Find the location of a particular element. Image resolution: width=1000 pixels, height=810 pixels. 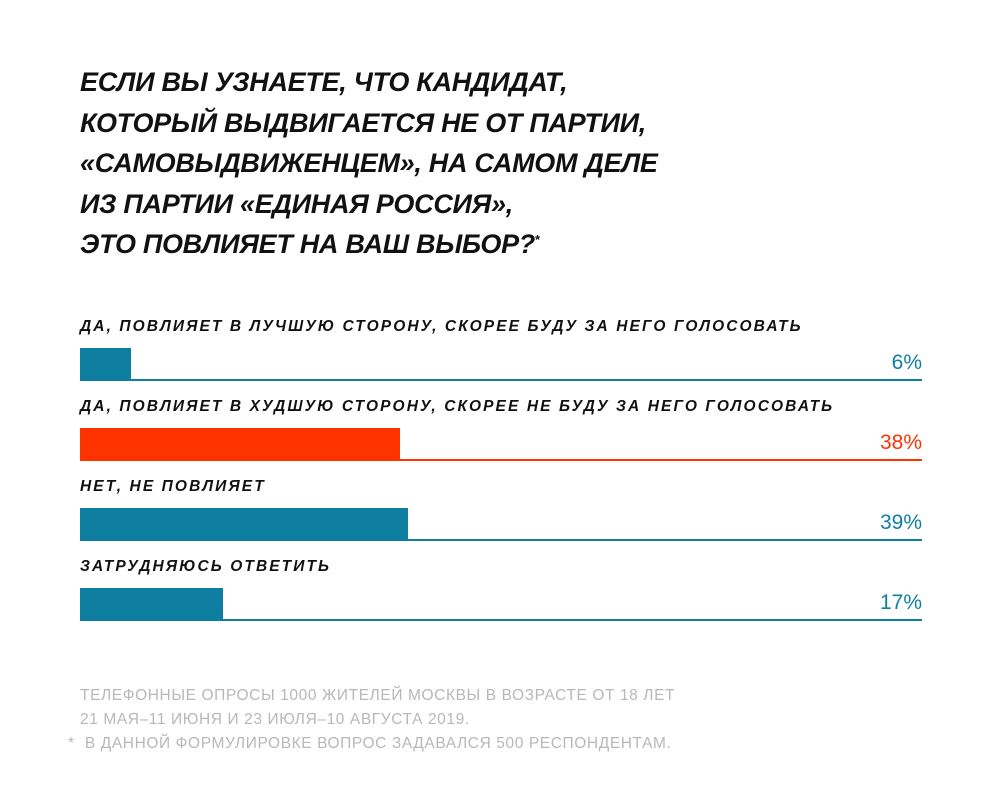

title-line: ЭТО ПОВЛИЯЕТ НА ВАШ ВЫБОР? is located at coordinates (307, 244).